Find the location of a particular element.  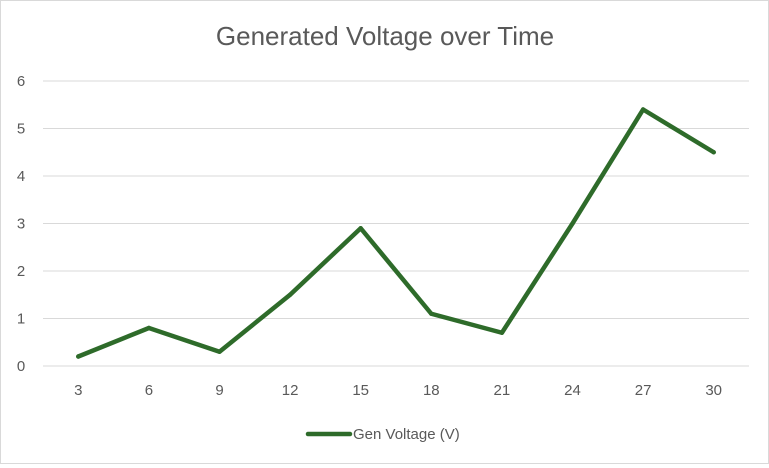

x-tick-label: 6 is located at coordinates (149, 390).